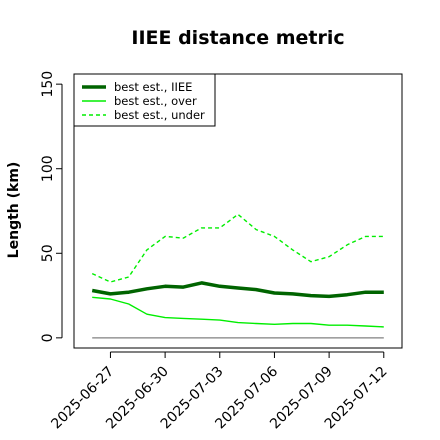 This screenshot has width=440, height=440. What do you see at coordinates (237, 248) in the screenshot?
I see `series-line-best-est-under` at bounding box center [237, 248].